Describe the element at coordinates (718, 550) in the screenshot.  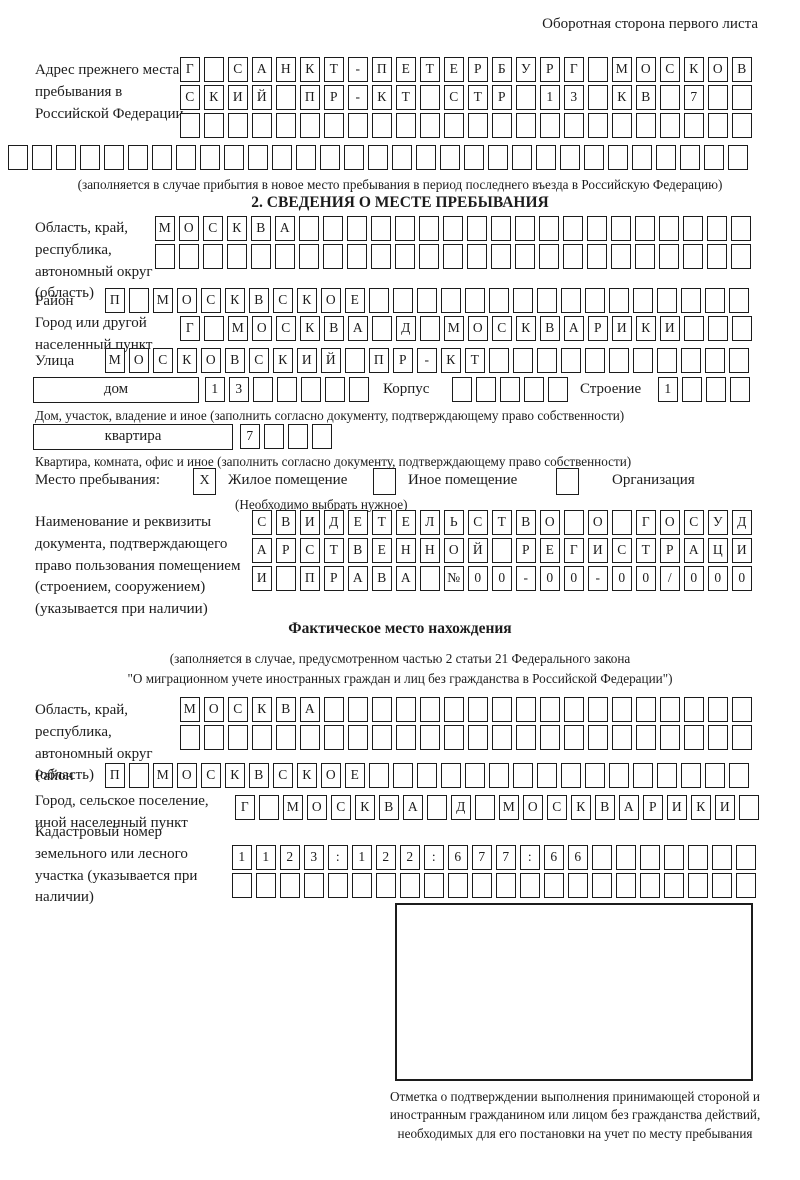
I see `char-cell: Ц` at that location.